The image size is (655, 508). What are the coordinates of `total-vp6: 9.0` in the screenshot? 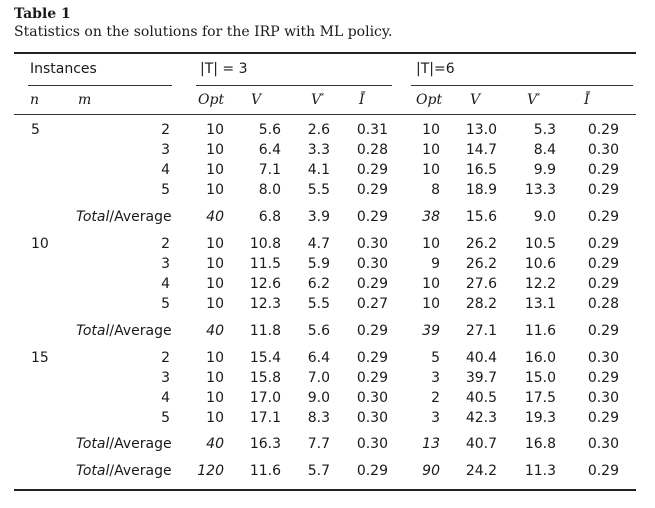 It's located at (544, 217).